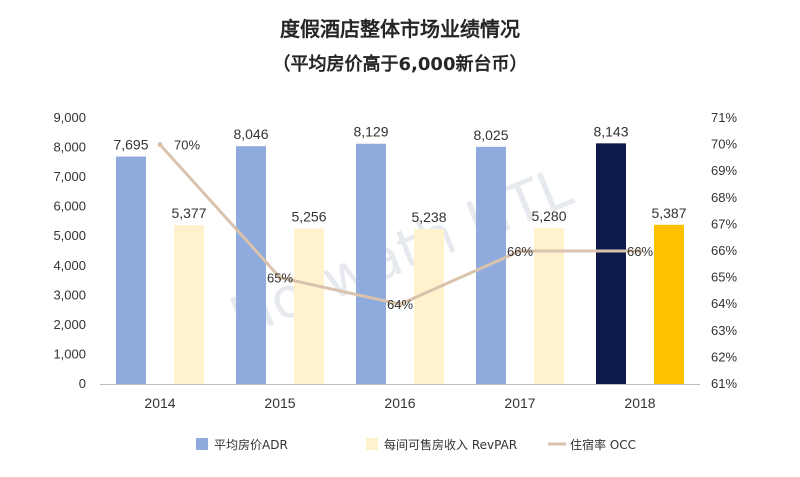 Image resolution: width=800 pixels, height=477 pixels. What do you see at coordinates (69, 147) in the screenshot?
I see `left-y-tick-label: 8,000` at bounding box center [69, 147].